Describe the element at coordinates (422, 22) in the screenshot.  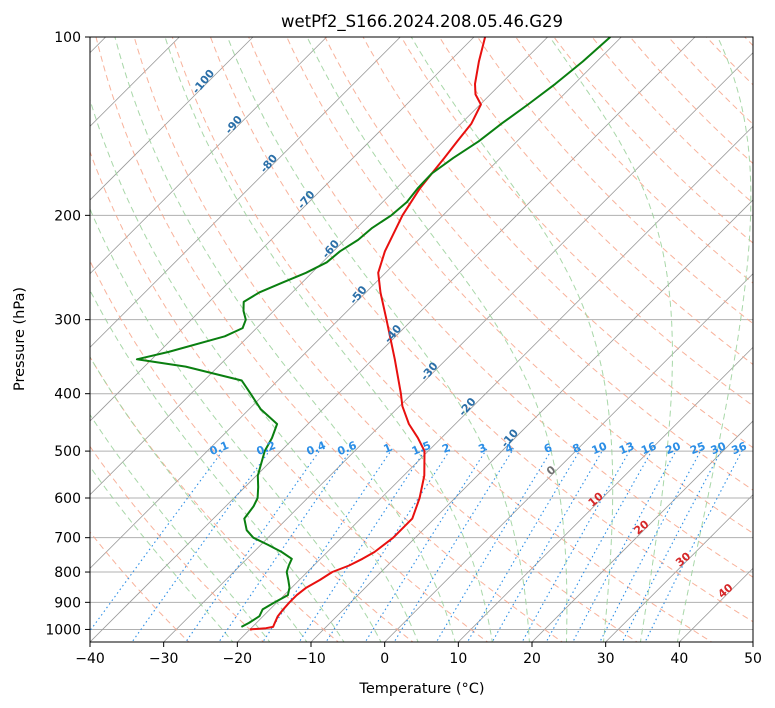
I see `chart-title: wetPf2_S166.2024.208.05.46.G29` at that location.